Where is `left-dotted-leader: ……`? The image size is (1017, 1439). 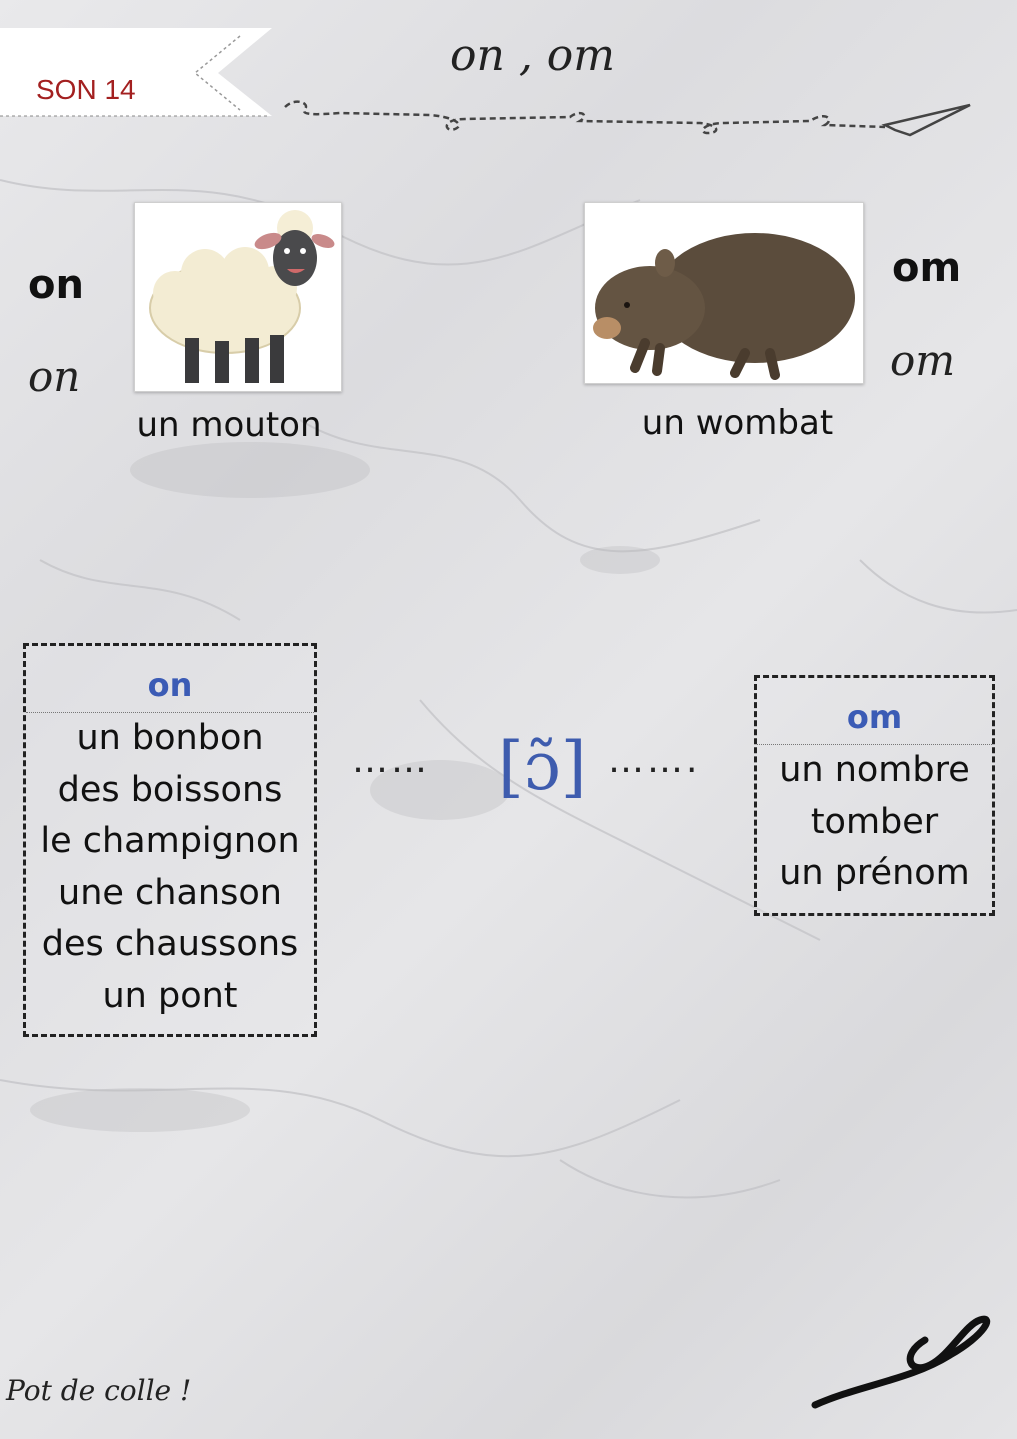 left-dotted-leader: …… is located at coordinates (391, 760).